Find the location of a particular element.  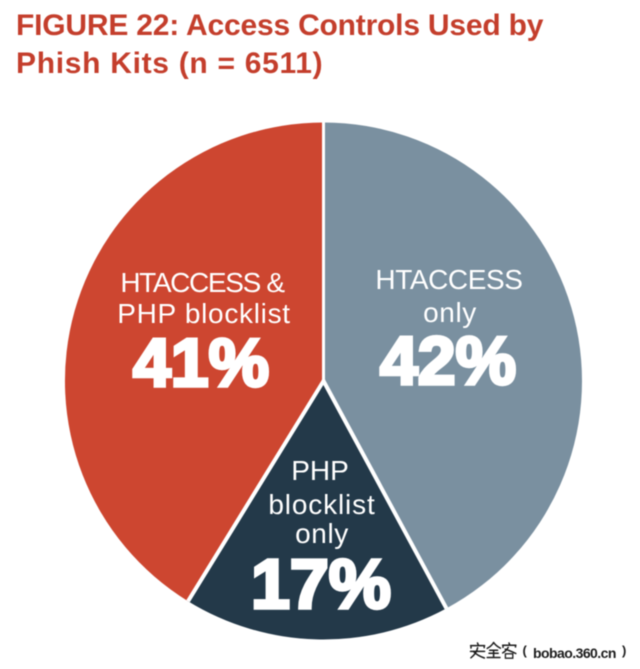

svg-text: 17% is located at coordinates (321, 584).